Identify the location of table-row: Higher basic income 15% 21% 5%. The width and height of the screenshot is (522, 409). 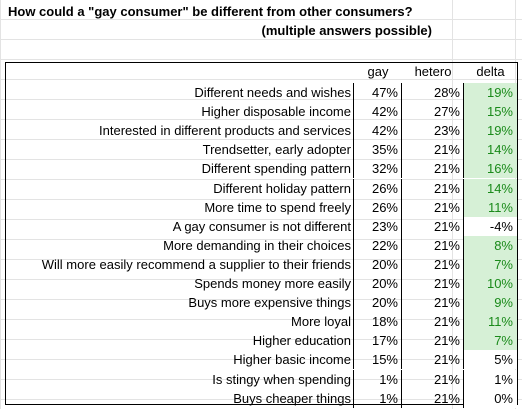
(261, 360).